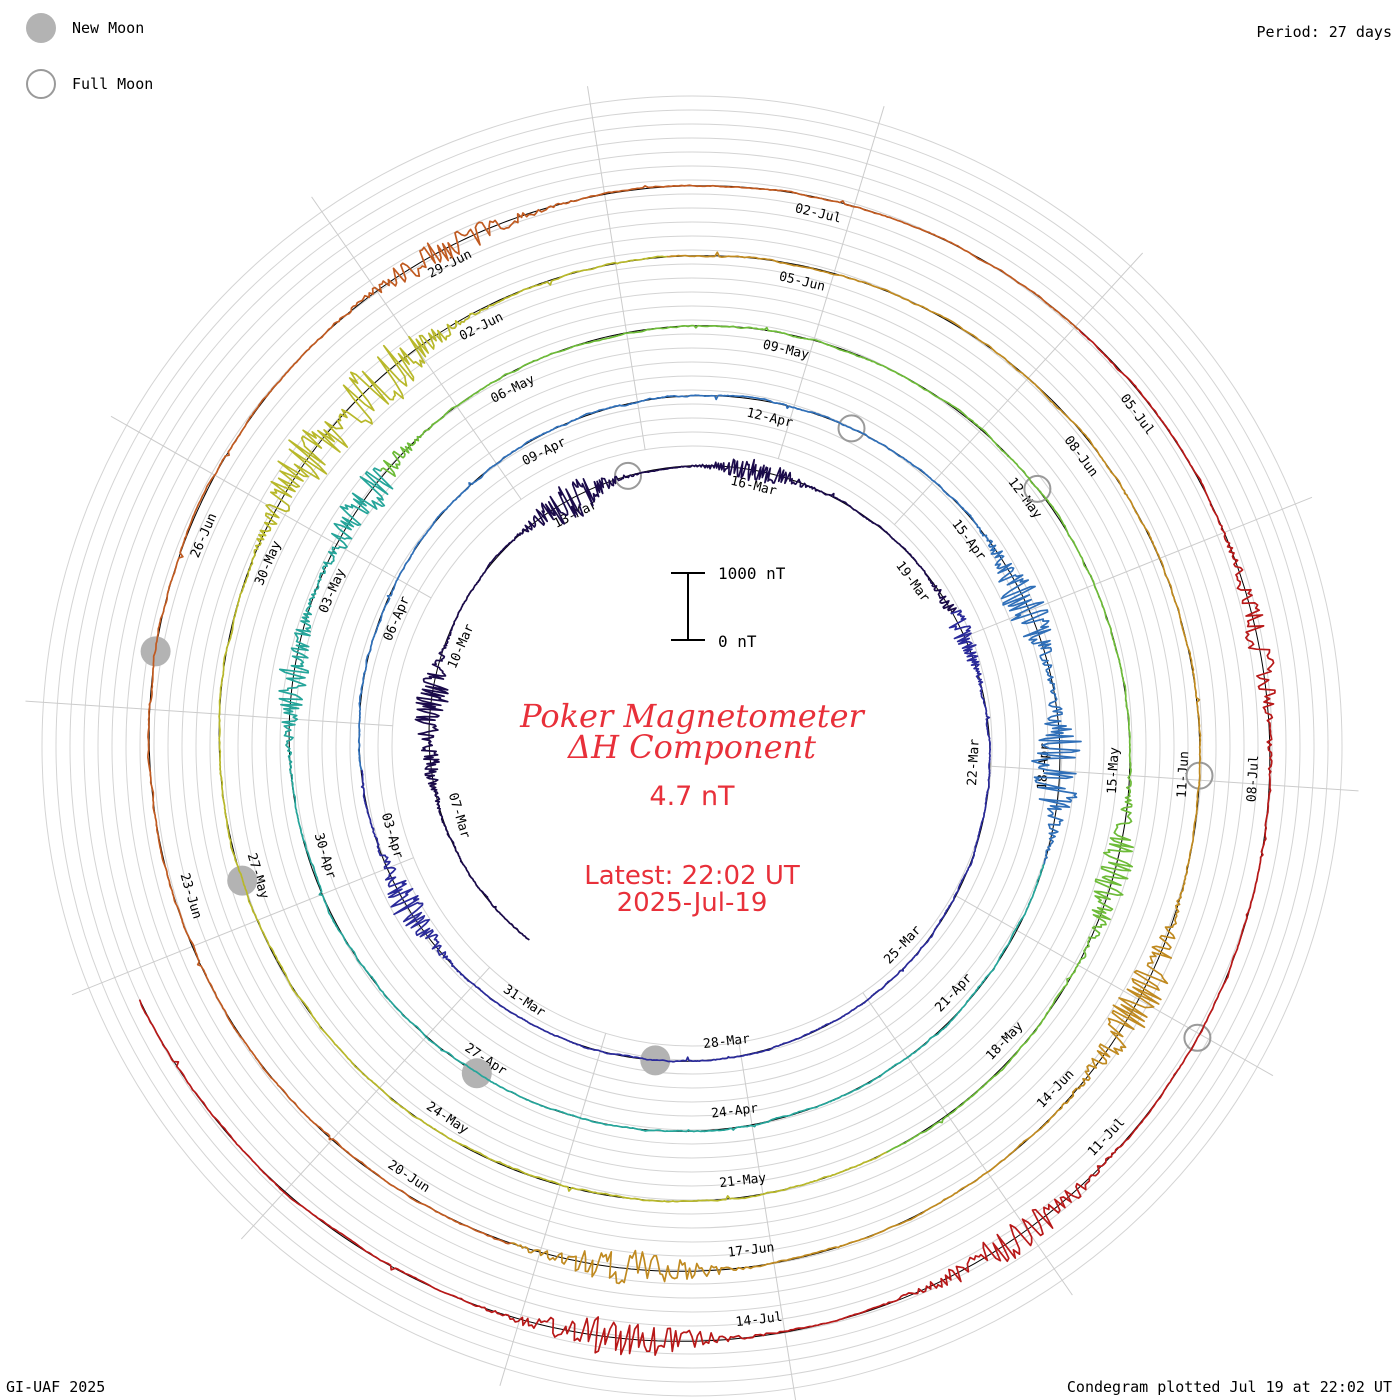  I want to click on date-label: 09-Apr, so click(544, 452).